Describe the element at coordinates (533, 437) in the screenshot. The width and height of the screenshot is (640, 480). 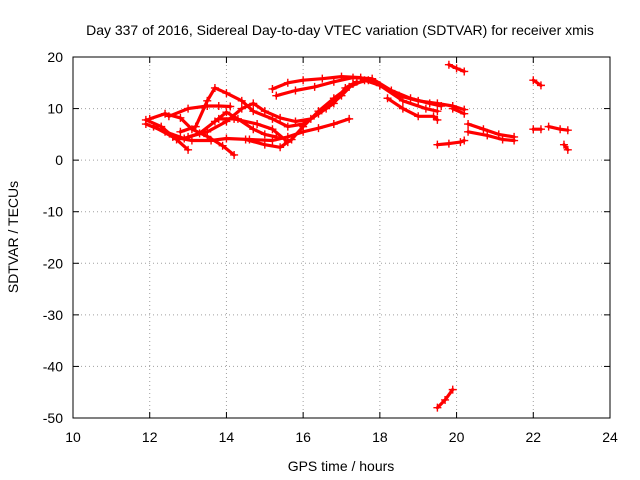
I see `x-tick-label: 22` at that location.